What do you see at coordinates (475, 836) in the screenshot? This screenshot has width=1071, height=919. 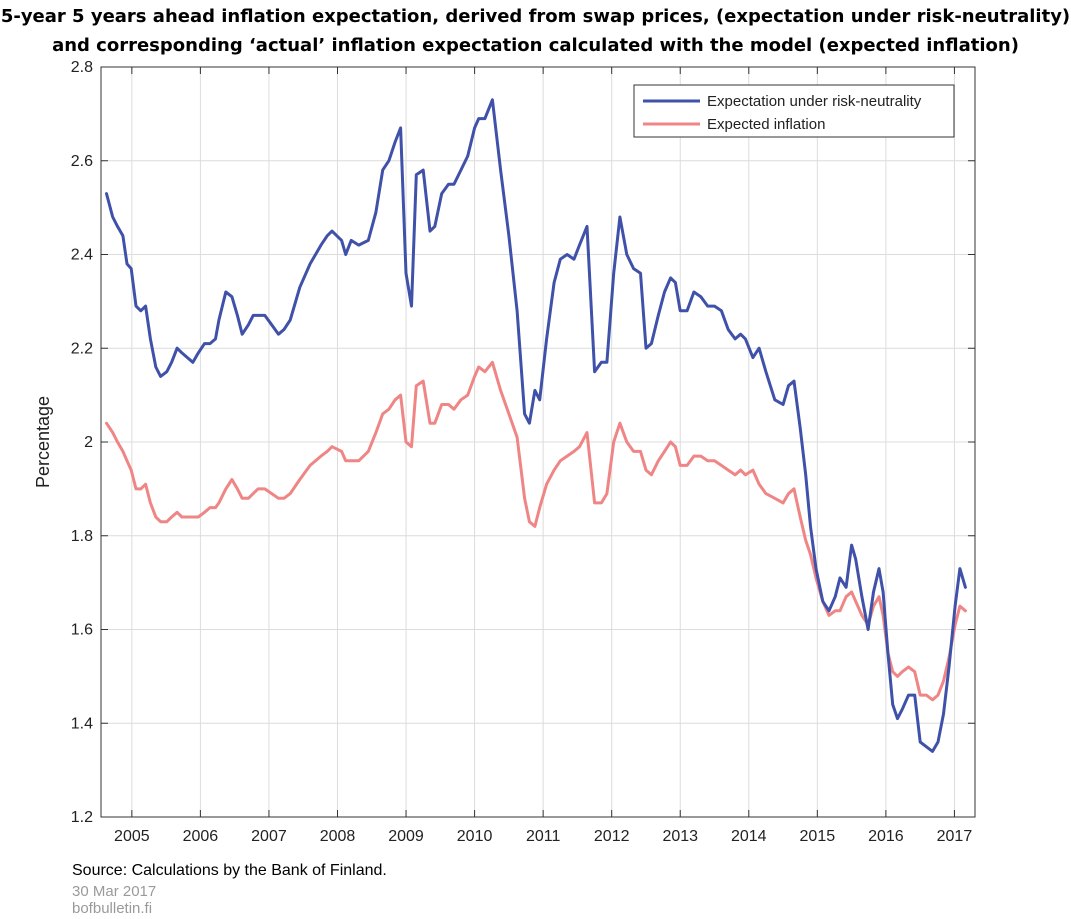 I see `x-tick-label: 2010` at bounding box center [475, 836].